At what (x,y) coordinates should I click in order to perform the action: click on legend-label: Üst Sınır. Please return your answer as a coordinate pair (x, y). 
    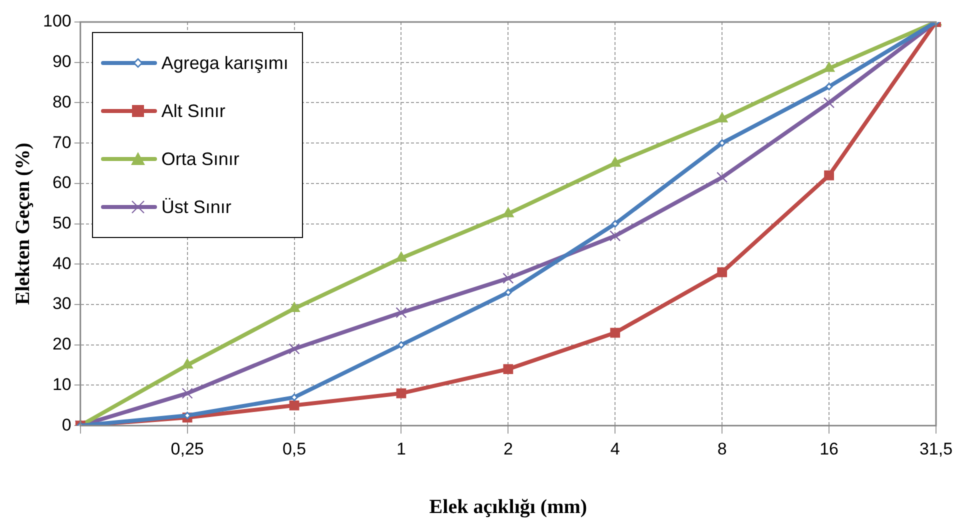
    Looking at the image, I should click on (196, 207).